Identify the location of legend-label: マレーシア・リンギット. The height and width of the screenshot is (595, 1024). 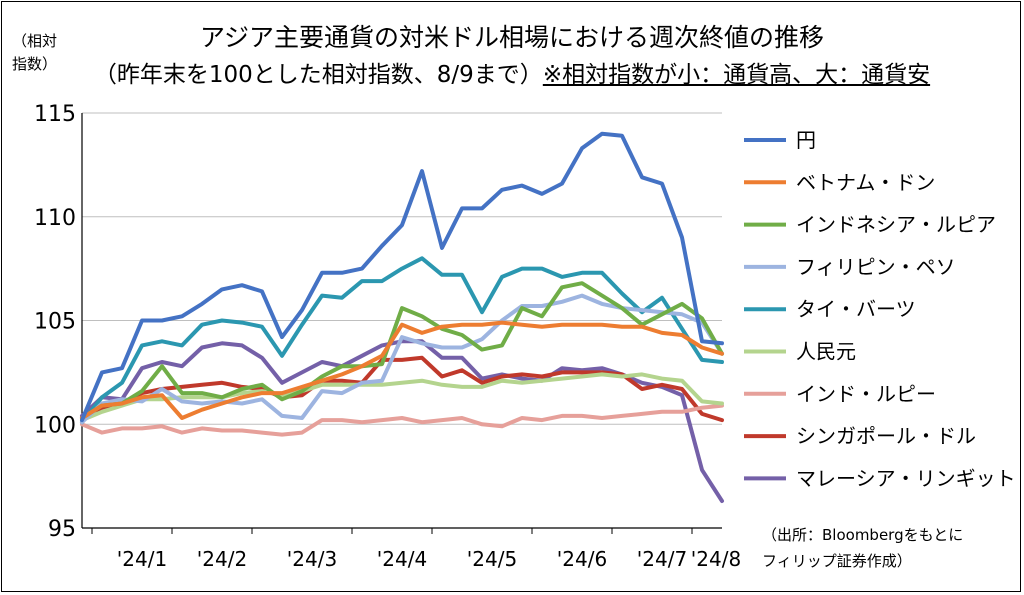
(906, 478).